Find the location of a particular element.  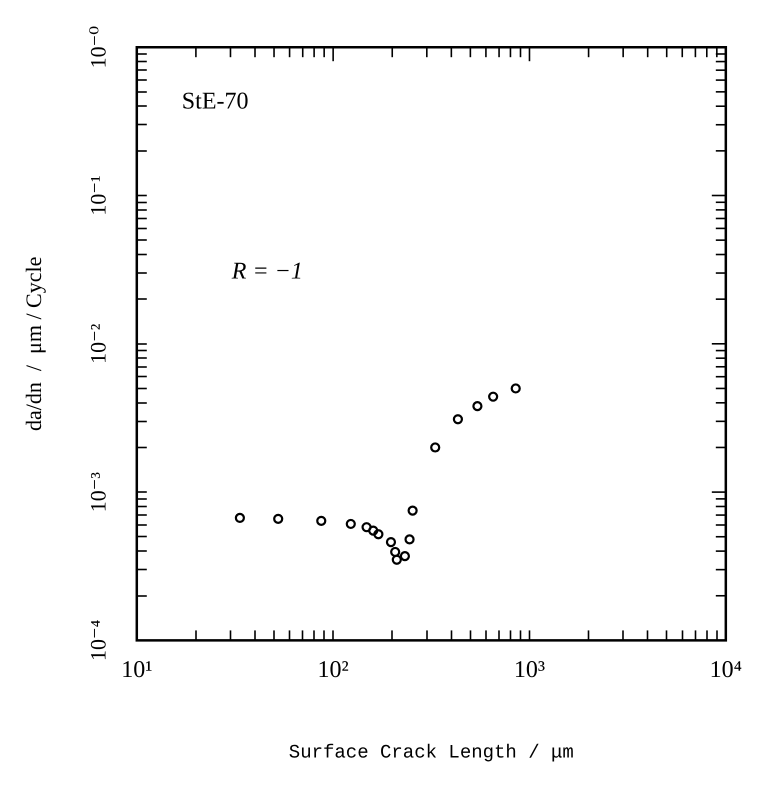

x-tick-label: 10³ is located at coordinates (530, 670).